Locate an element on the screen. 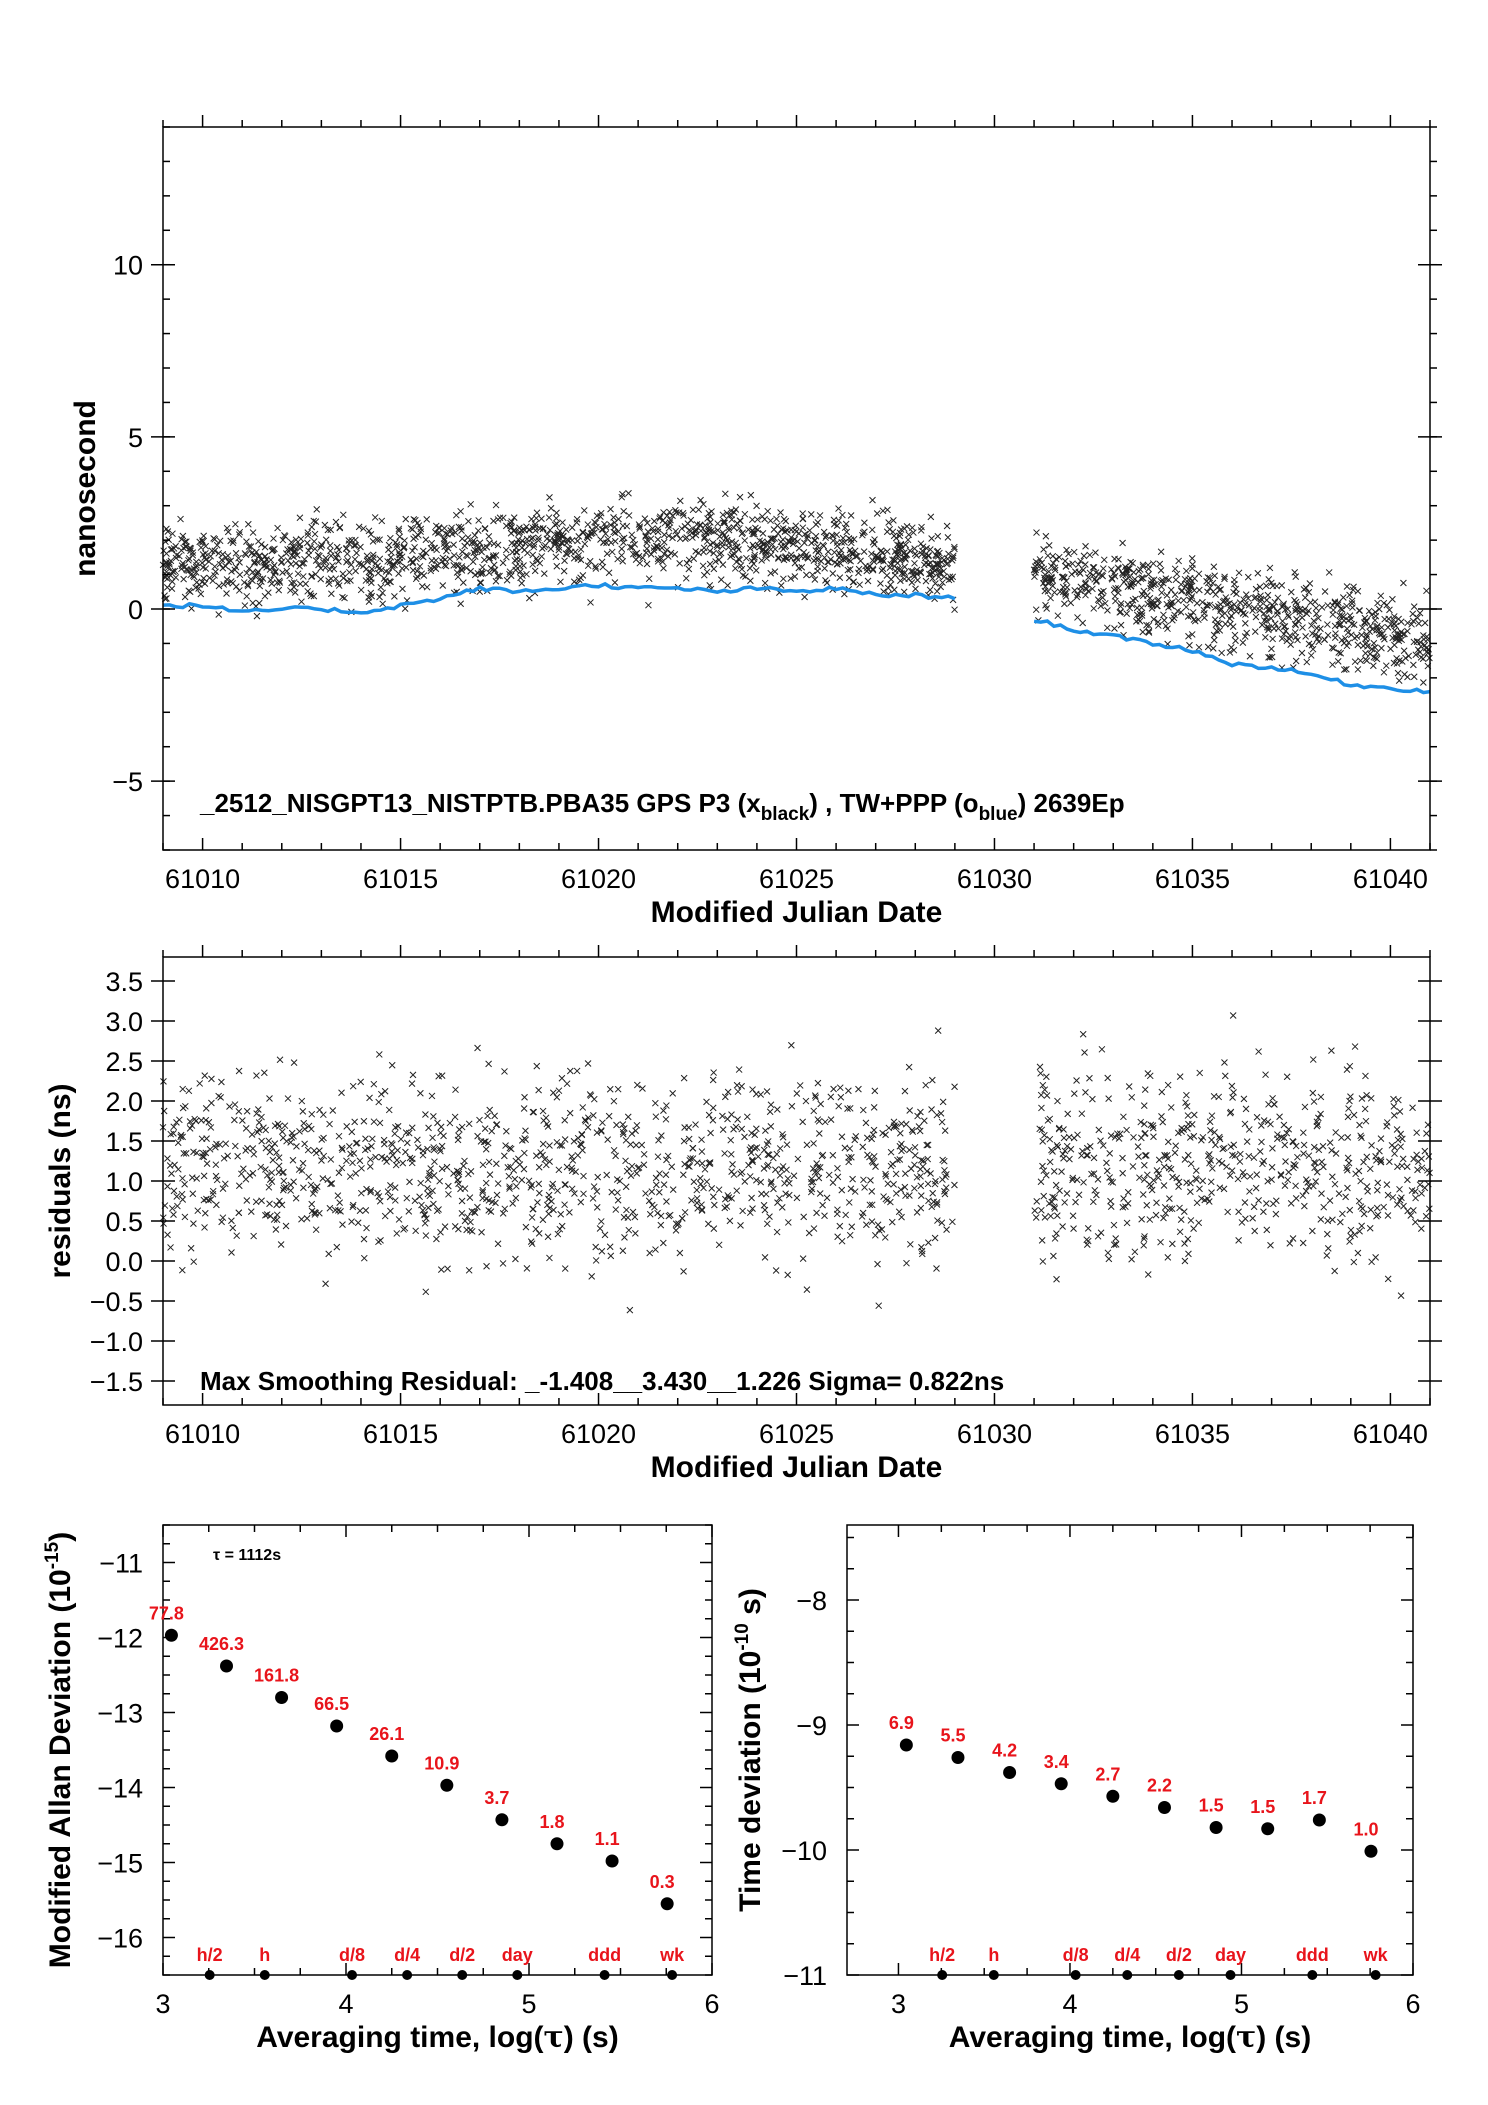  middle-xtick-label: 61020 is located at coordinates (598, 1434).